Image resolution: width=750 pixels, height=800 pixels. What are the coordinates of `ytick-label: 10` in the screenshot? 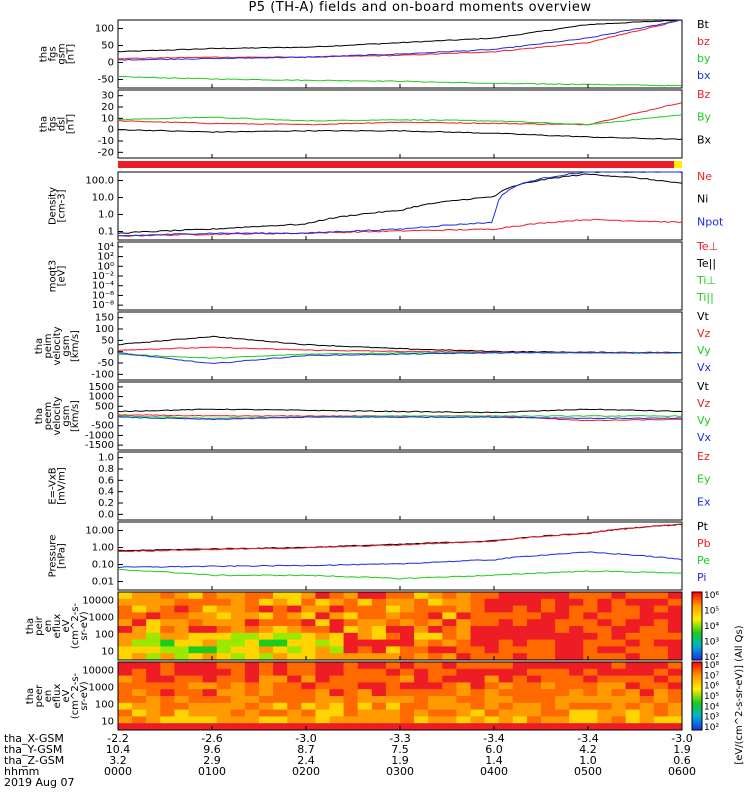 It's located at (107, 118).